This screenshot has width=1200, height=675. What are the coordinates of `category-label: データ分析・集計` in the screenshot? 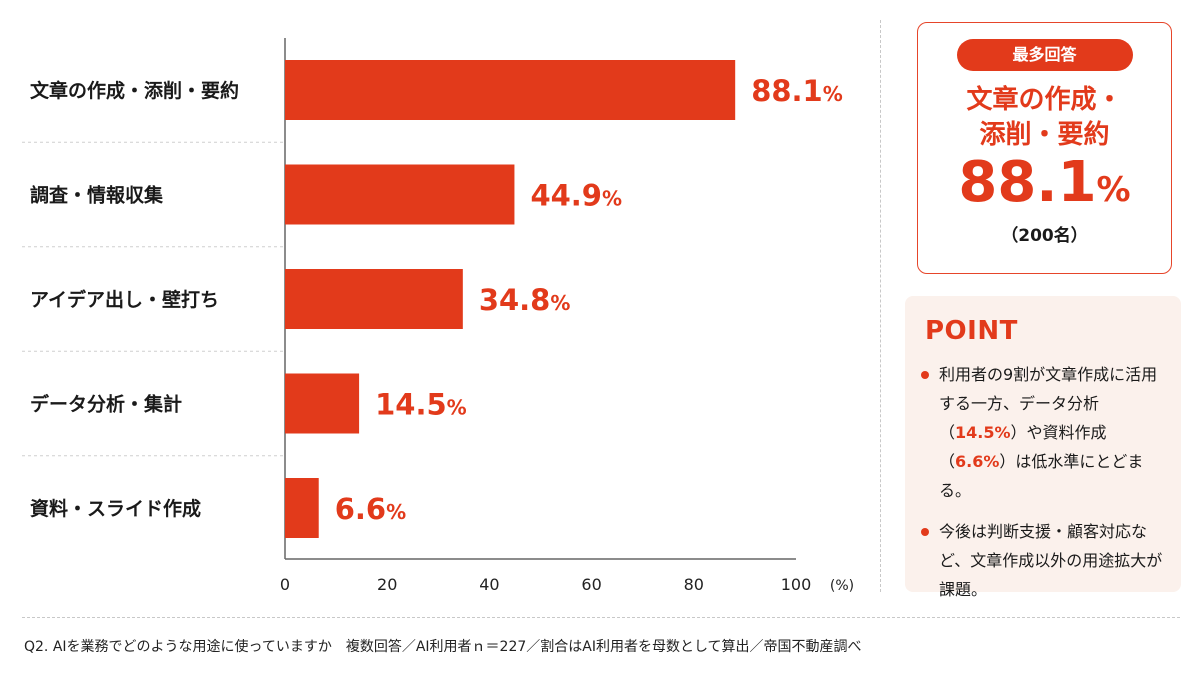 It's located at (106, 404).